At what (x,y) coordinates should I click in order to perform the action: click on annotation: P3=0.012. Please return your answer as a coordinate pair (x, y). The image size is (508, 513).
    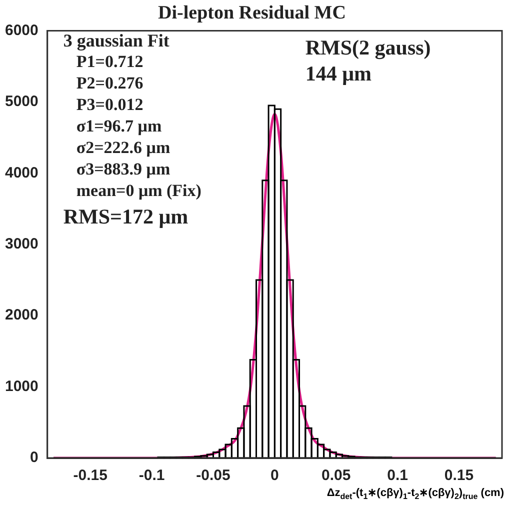
    Looking at the image, I should click on (110, 104).